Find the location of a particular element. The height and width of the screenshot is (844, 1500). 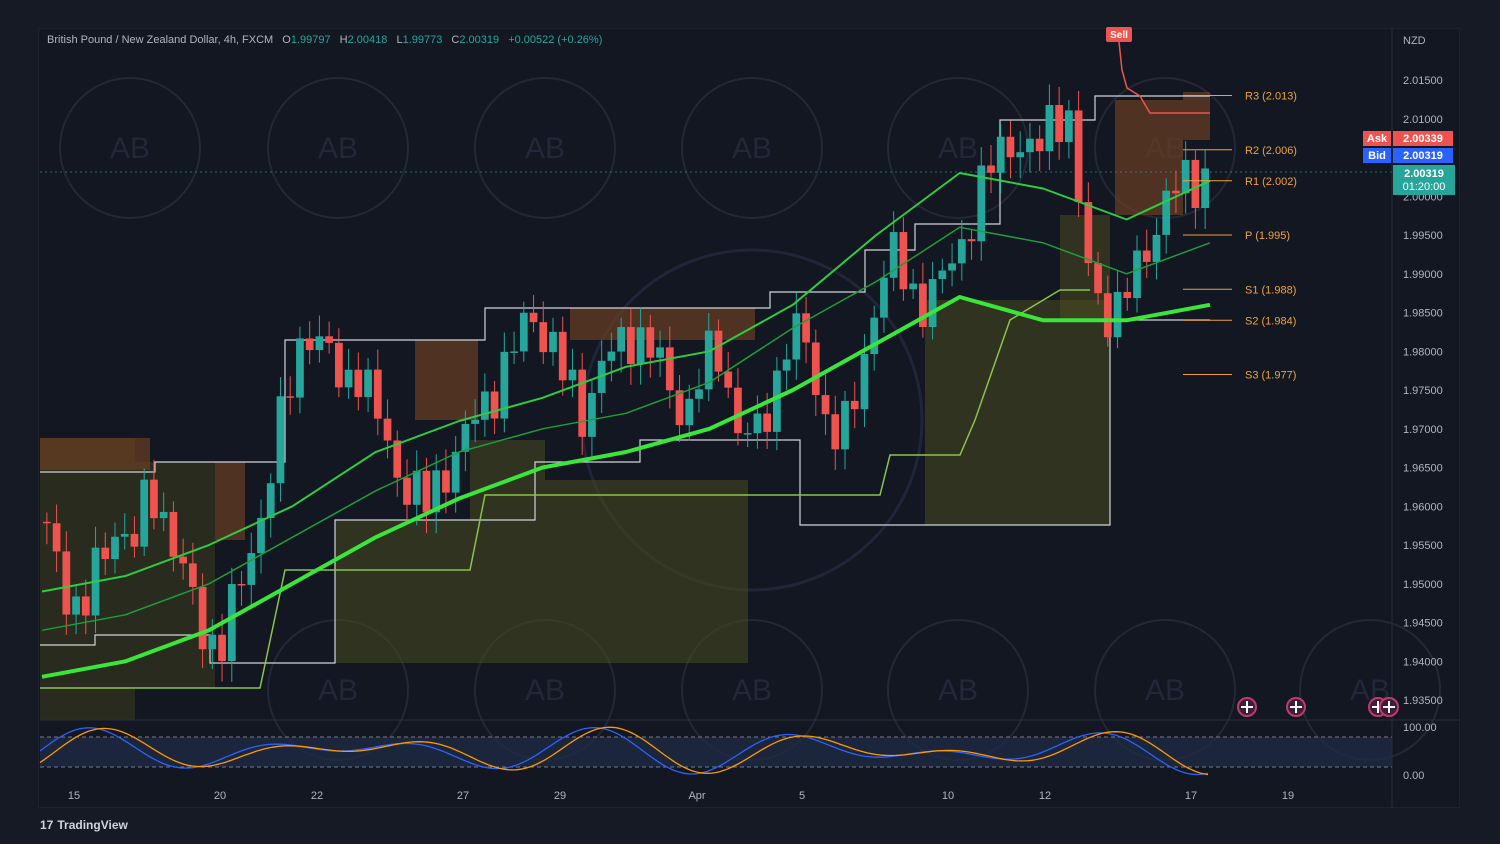

time-tick-label: 5 is located at coordinates (802, 796).